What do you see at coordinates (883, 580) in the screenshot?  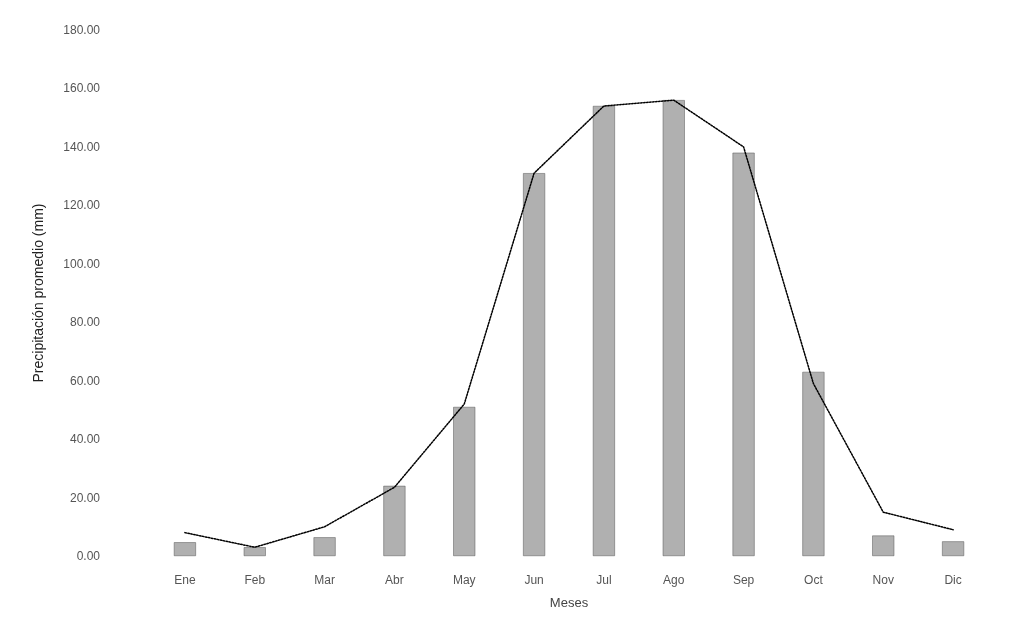 I see `x-tick-label: Nov` at bounding box center [883, 580].